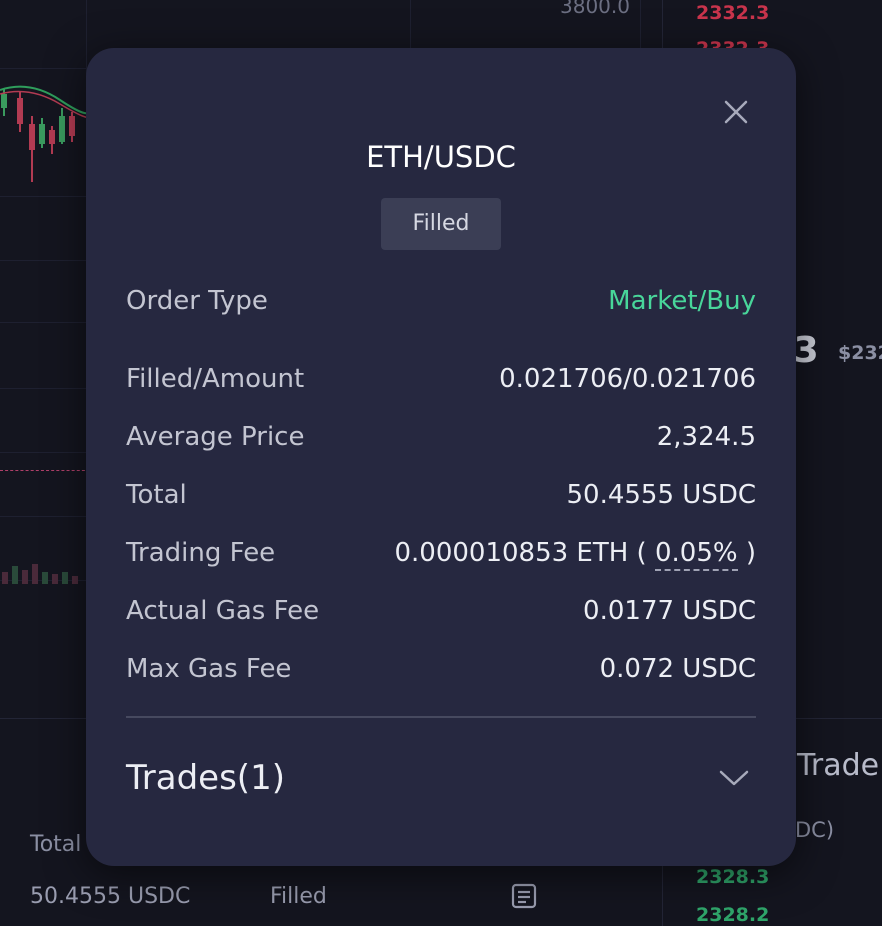 This screenshot has height=926, width=882. I want to click on detail-value: Market/Buy, so click(682, 301).